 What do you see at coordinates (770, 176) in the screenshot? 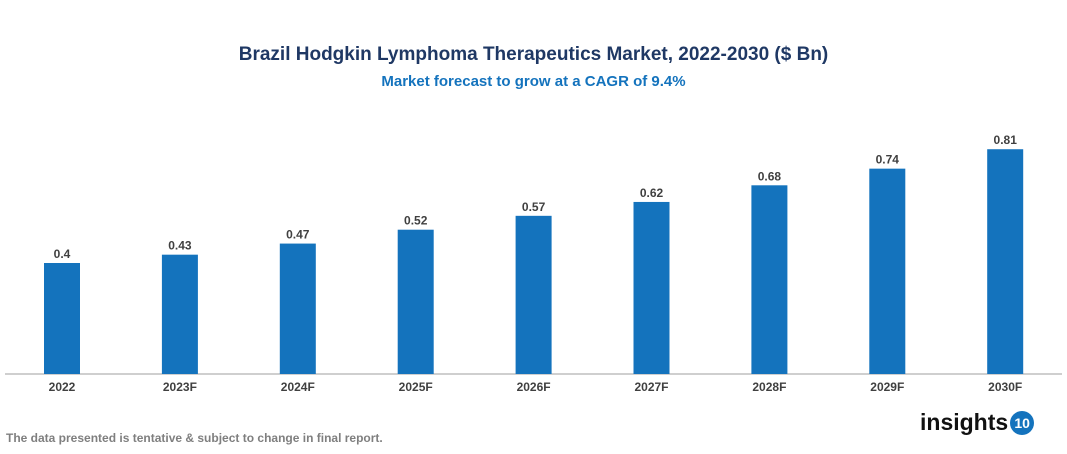
I see `data-label: 0.68` at bounding box center [770, 176].